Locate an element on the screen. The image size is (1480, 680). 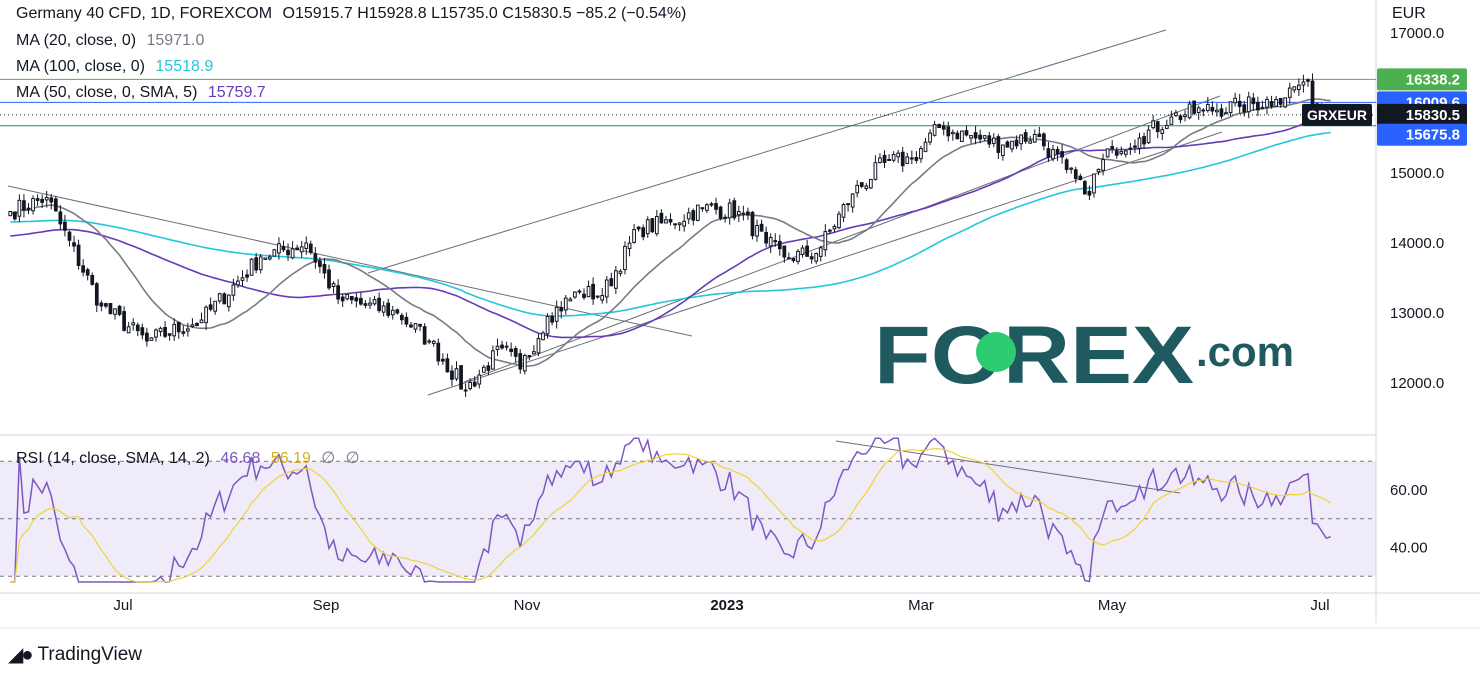
rsi-tick-label: 60.00 is located at coordinates (1409, 490).